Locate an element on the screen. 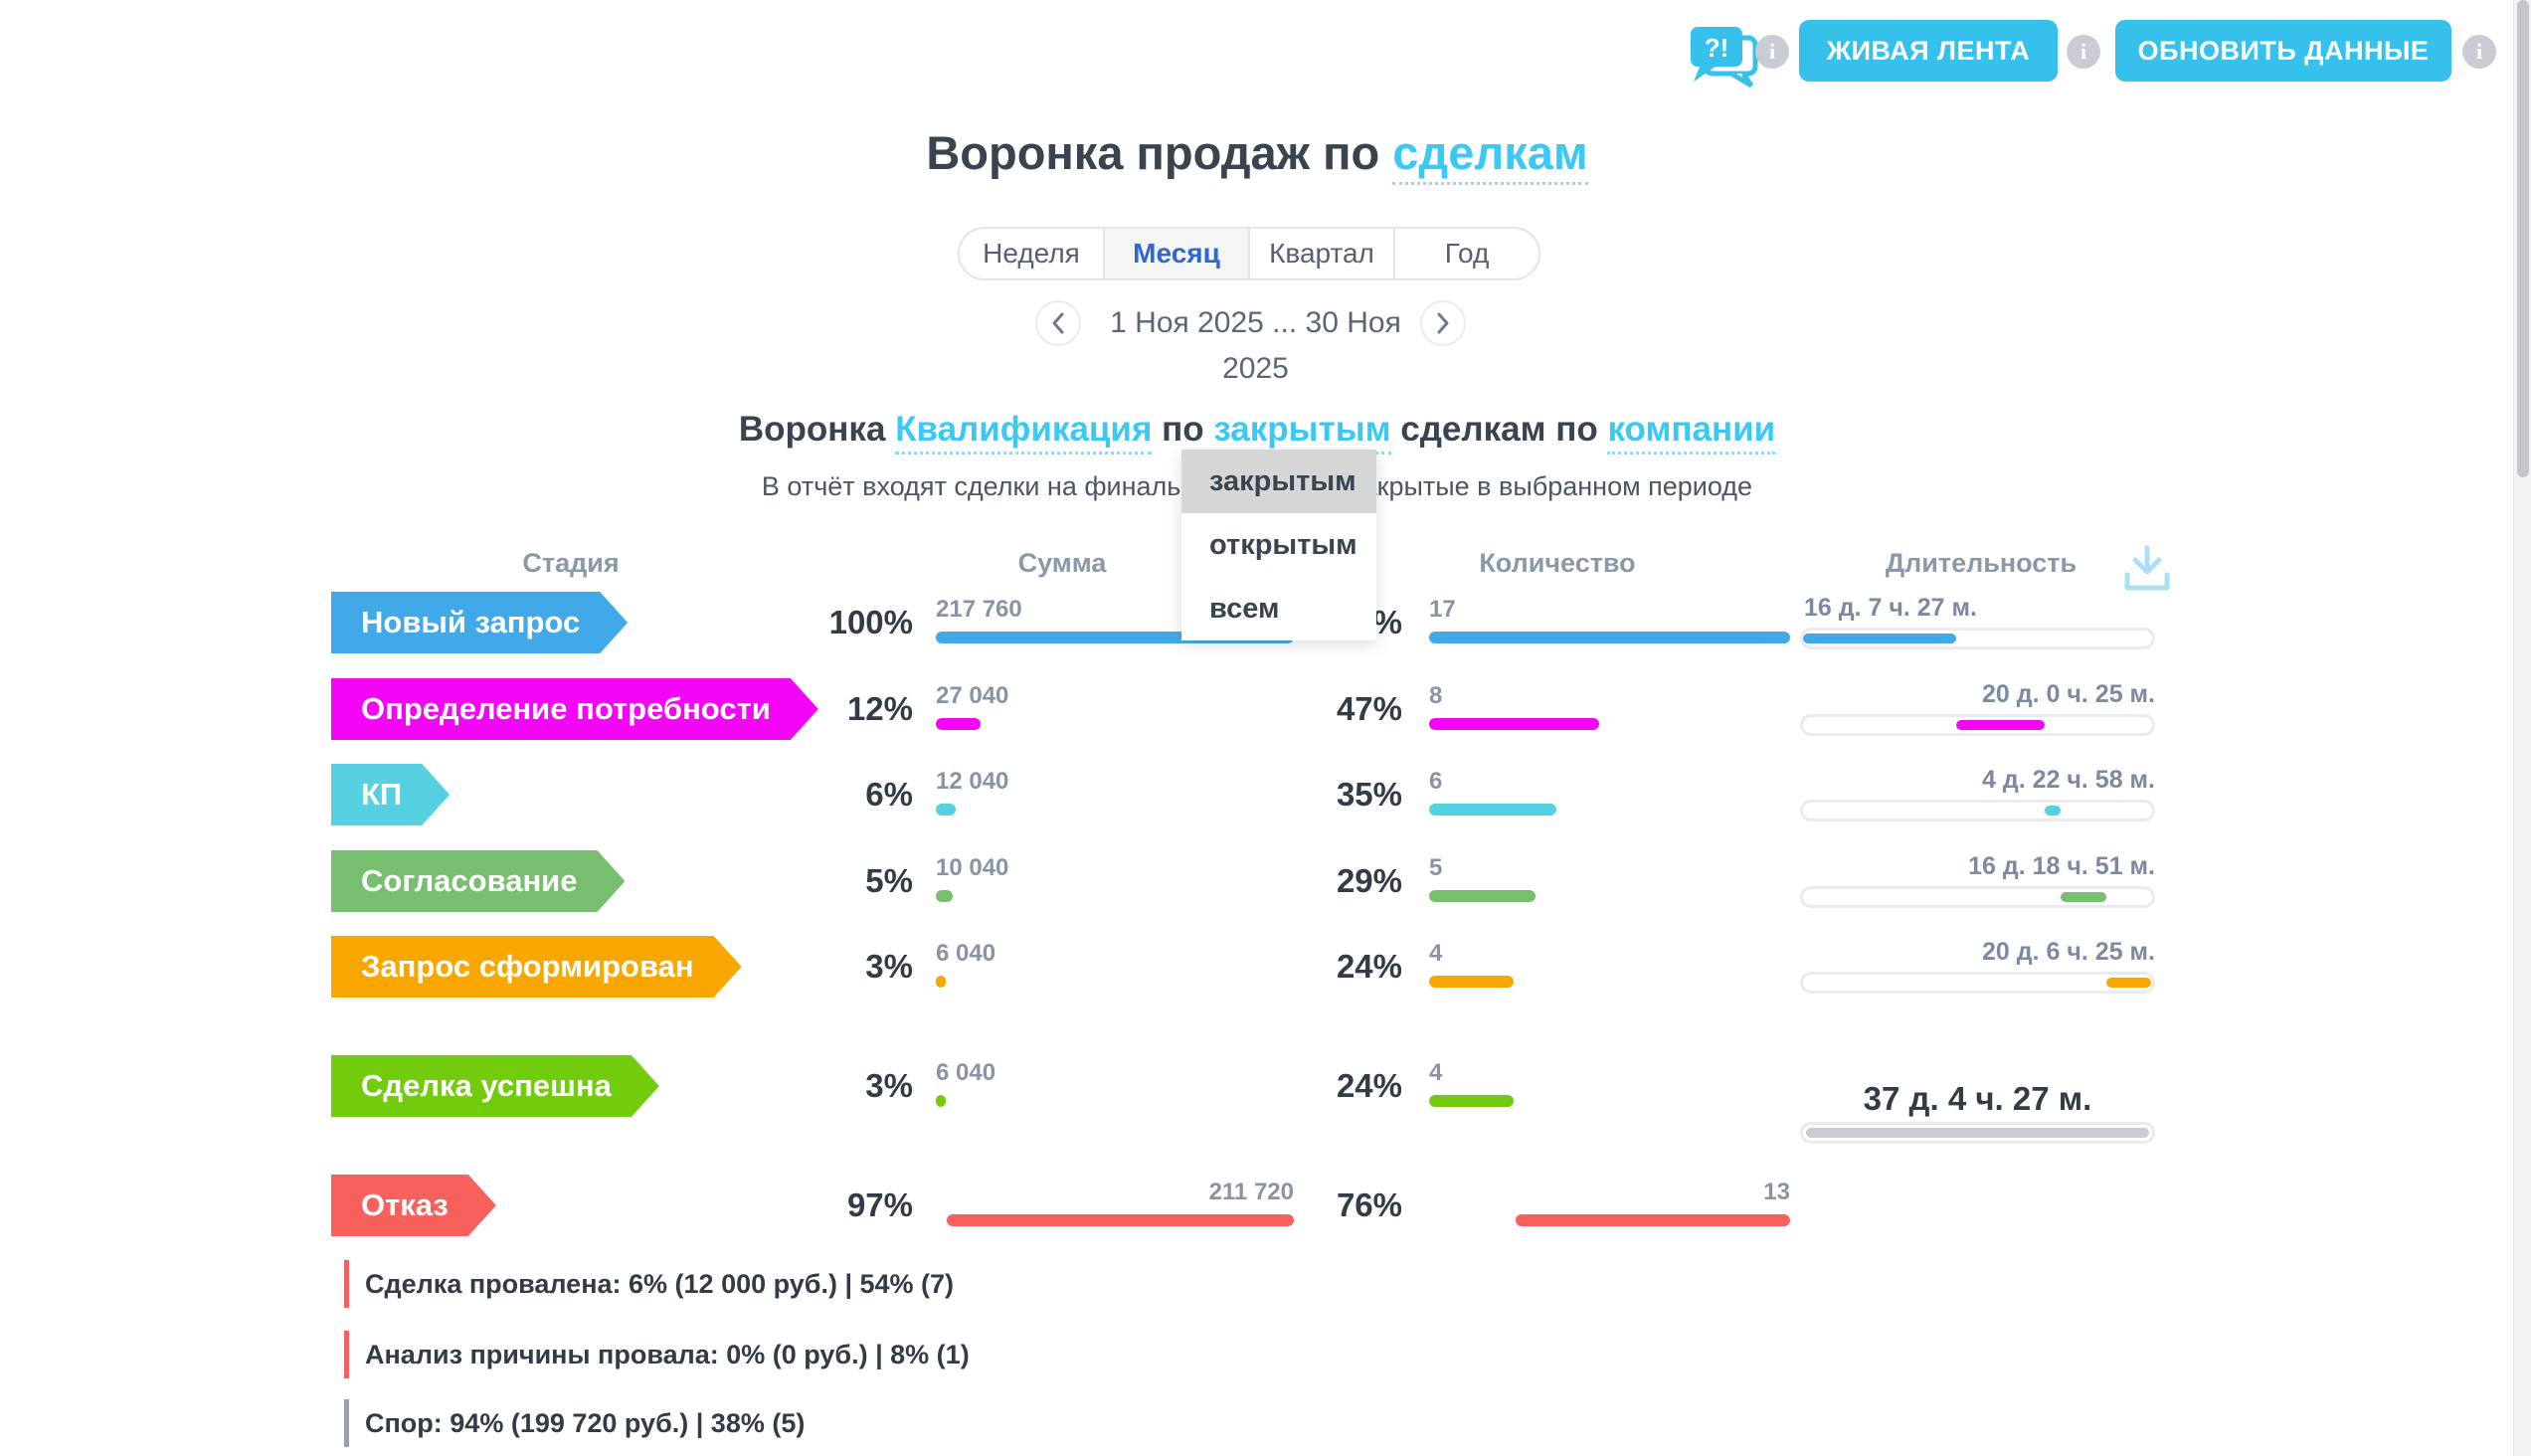  sum-value: 10 040 is located at coordinates (972, 867).